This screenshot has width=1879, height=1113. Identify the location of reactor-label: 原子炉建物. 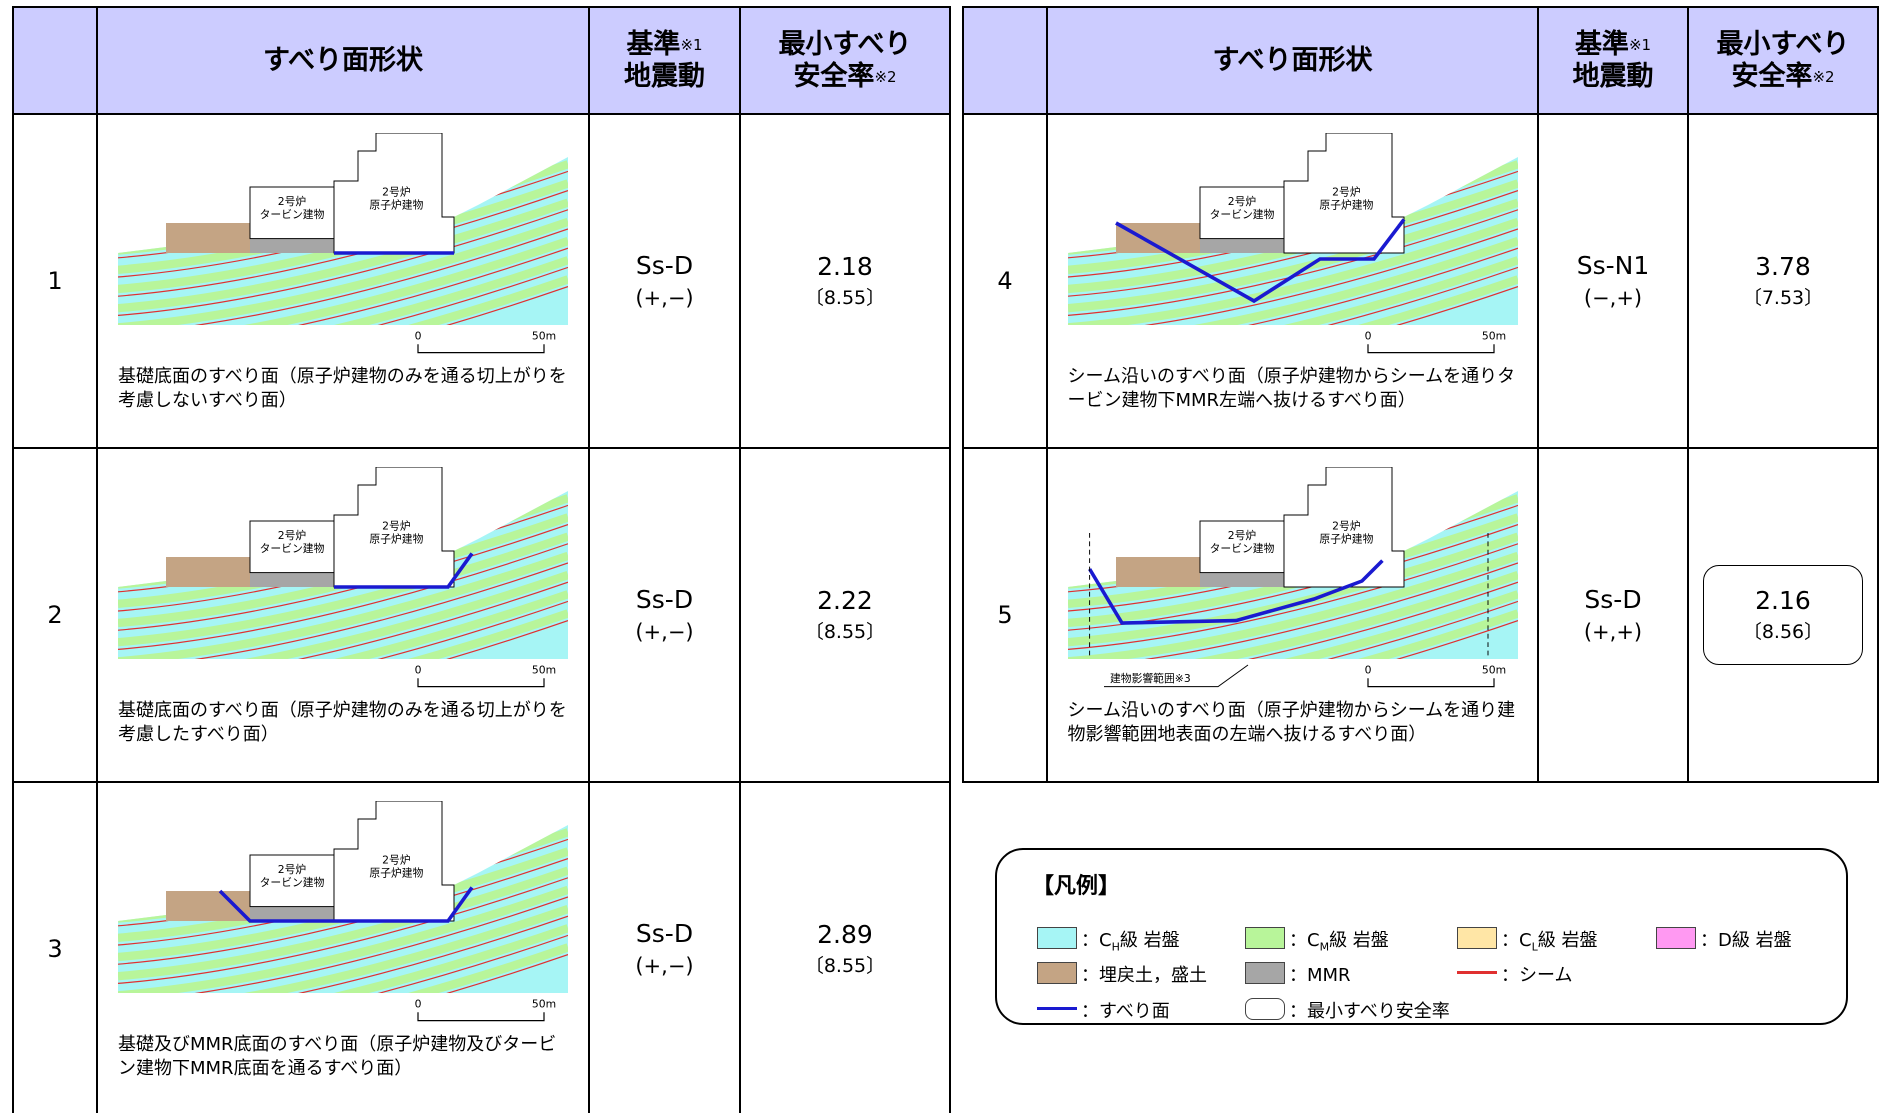
(1346, 539).